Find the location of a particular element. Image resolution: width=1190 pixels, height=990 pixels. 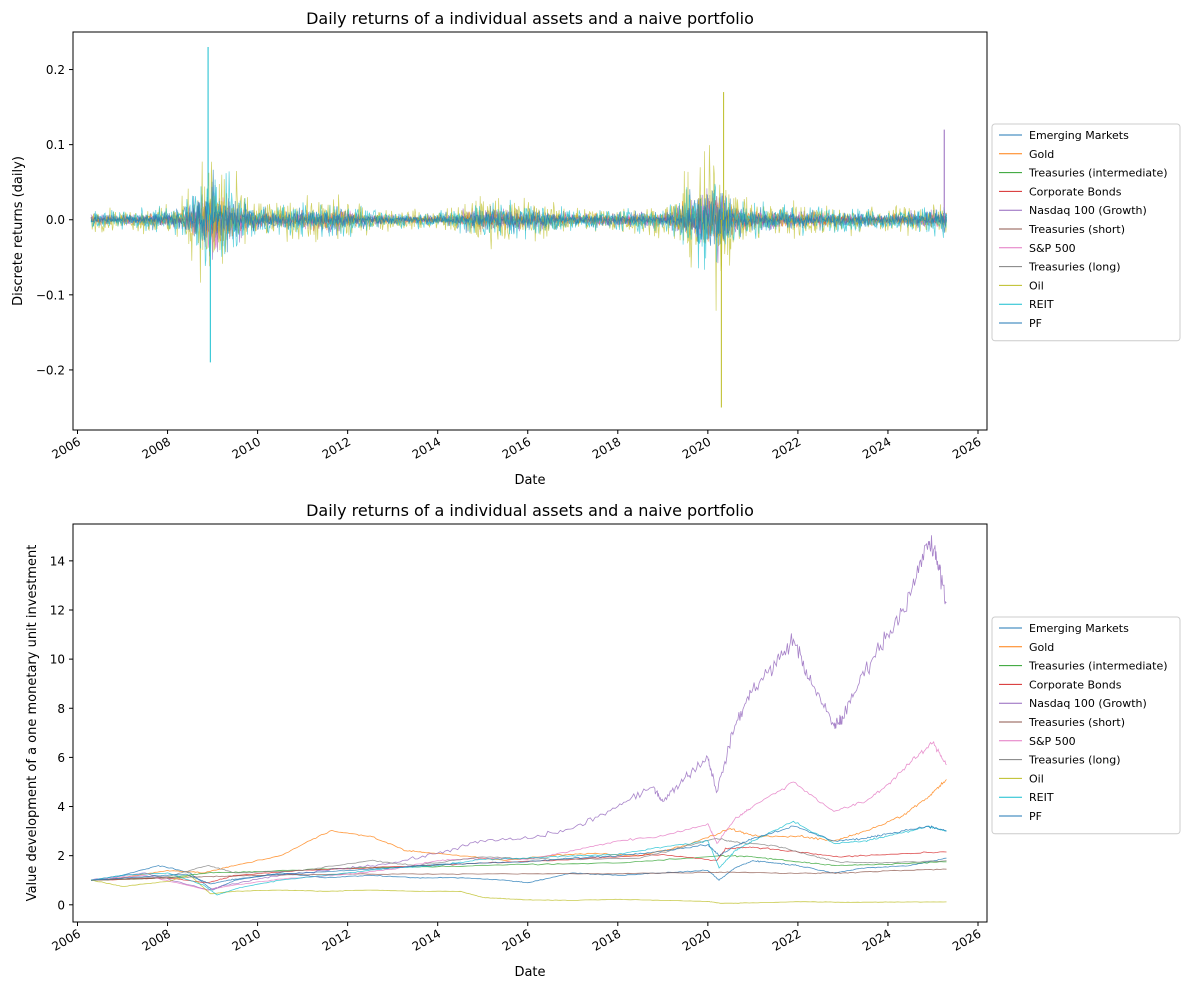

y-tick-label: 8 is located at coordinates (61, 709).